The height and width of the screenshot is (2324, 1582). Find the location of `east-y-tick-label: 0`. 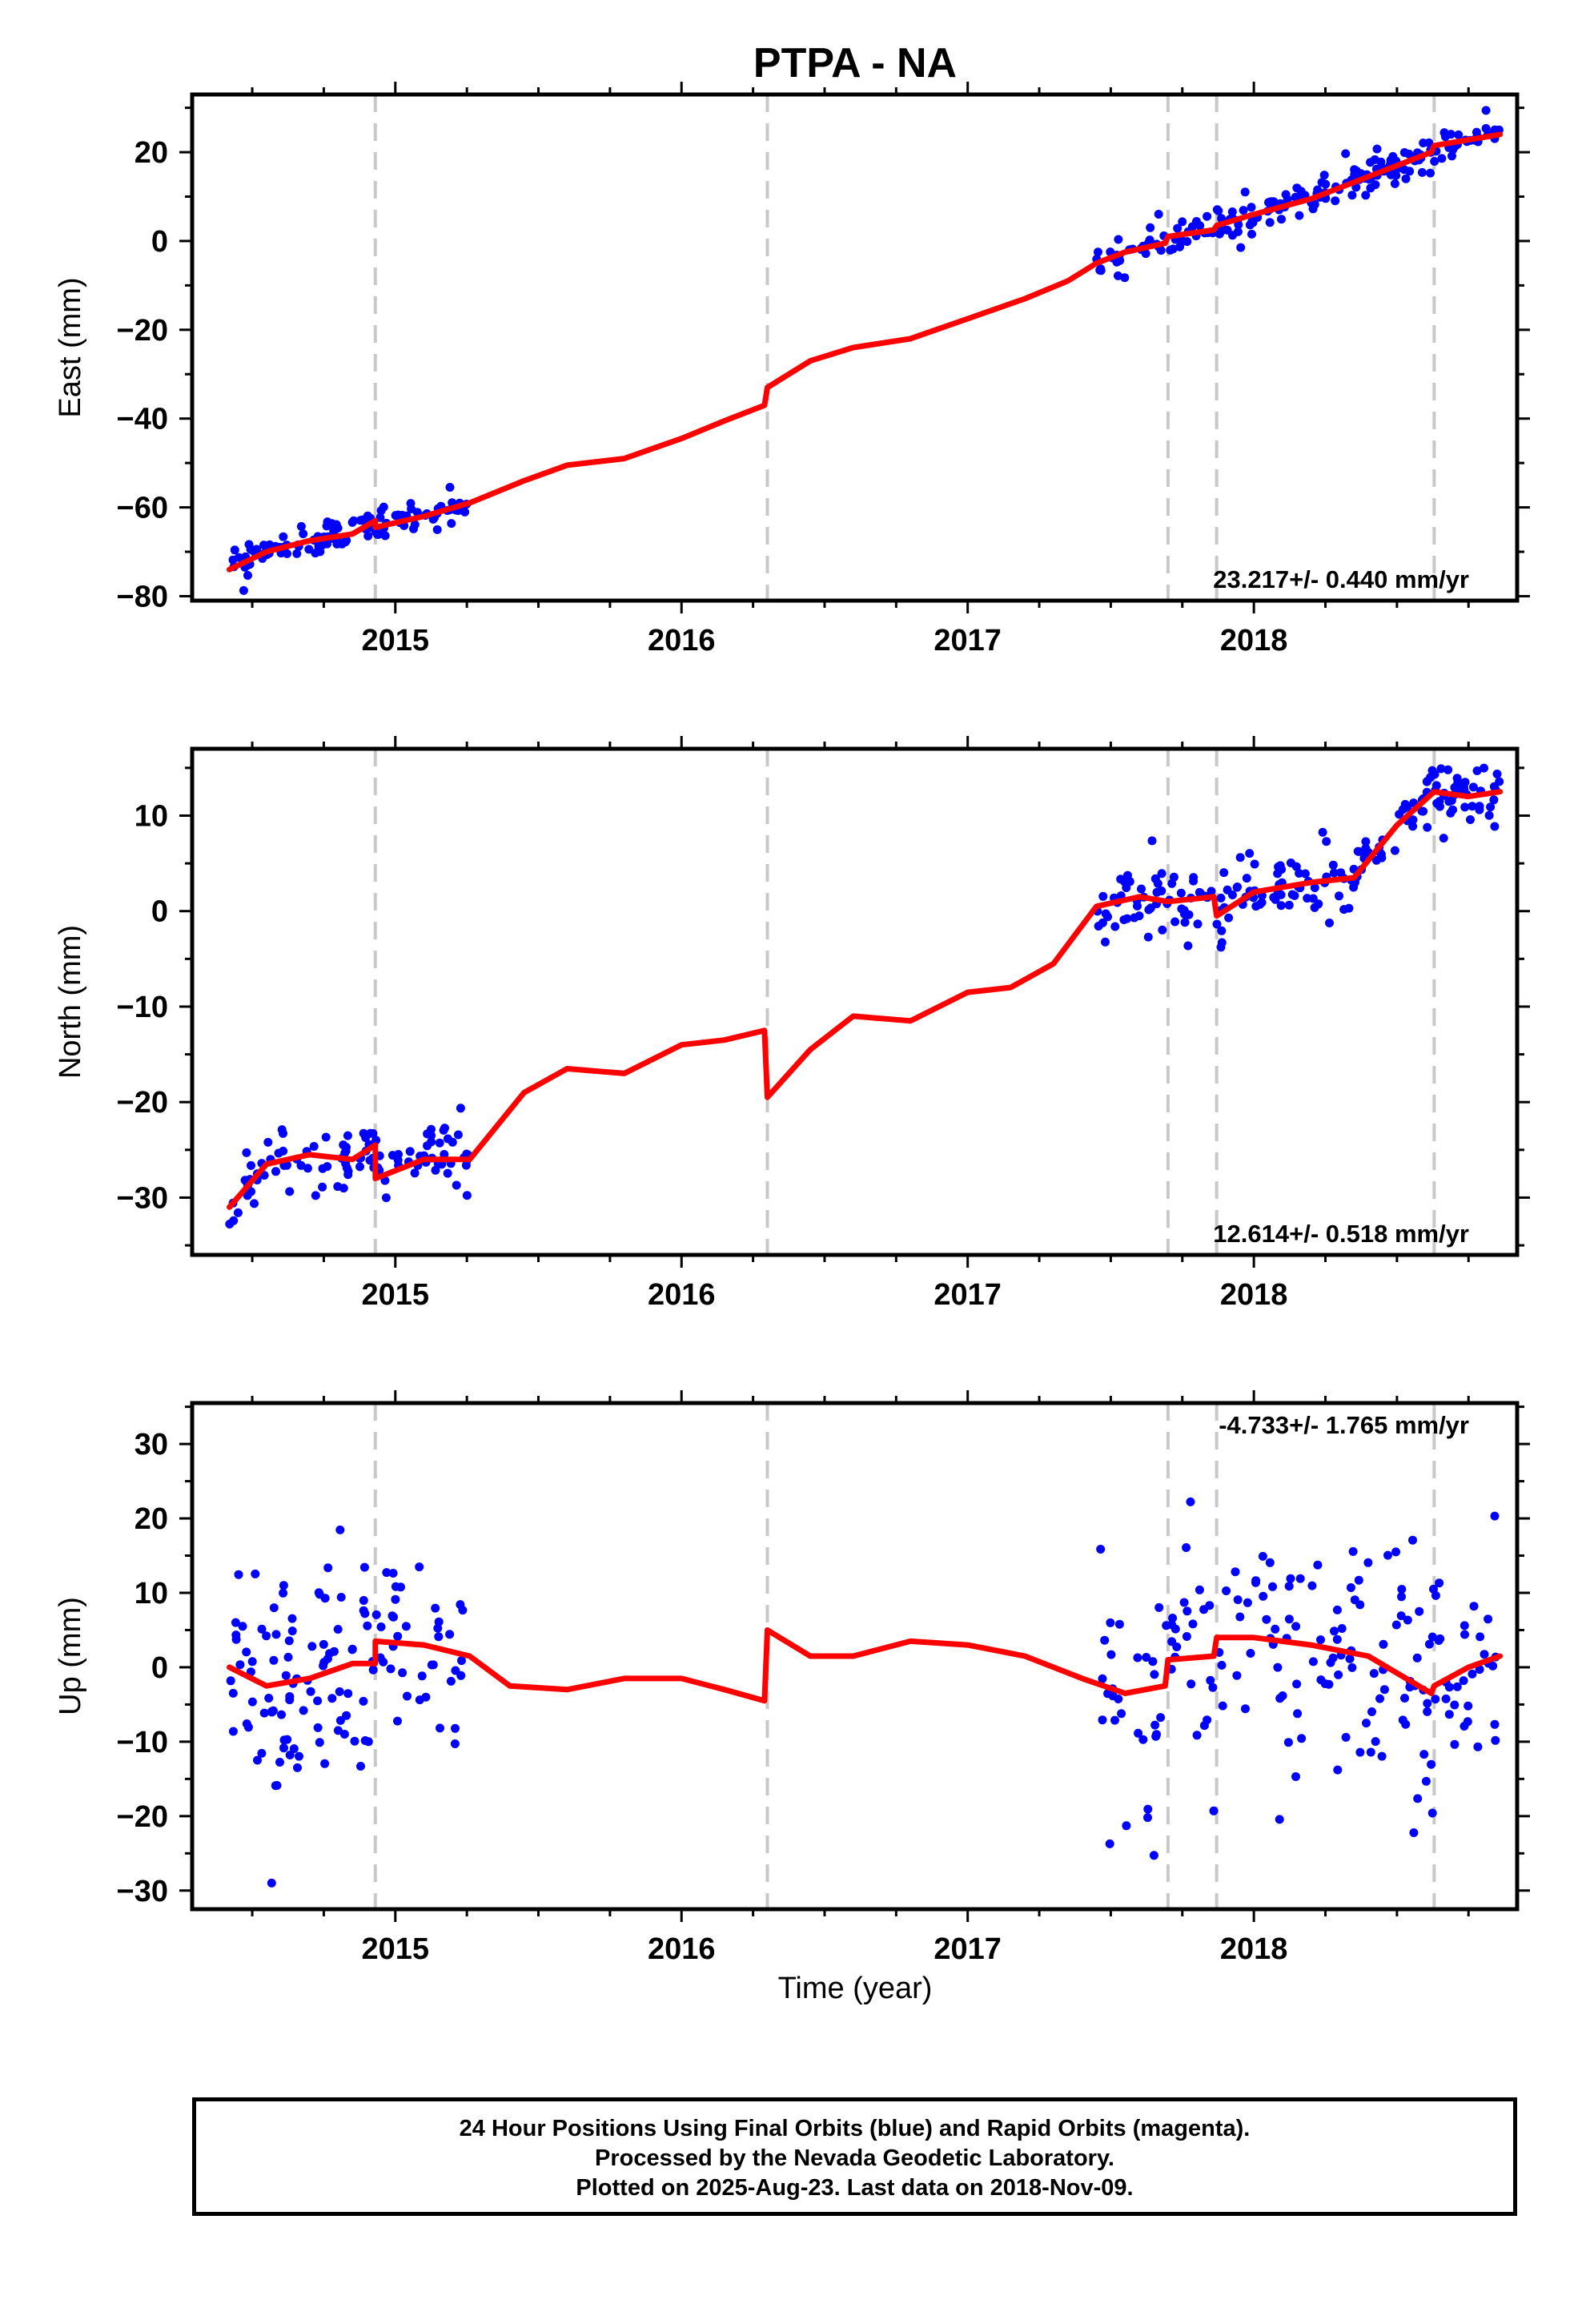

east-y-tick-label: 0 is located at coordinates (159, 242).